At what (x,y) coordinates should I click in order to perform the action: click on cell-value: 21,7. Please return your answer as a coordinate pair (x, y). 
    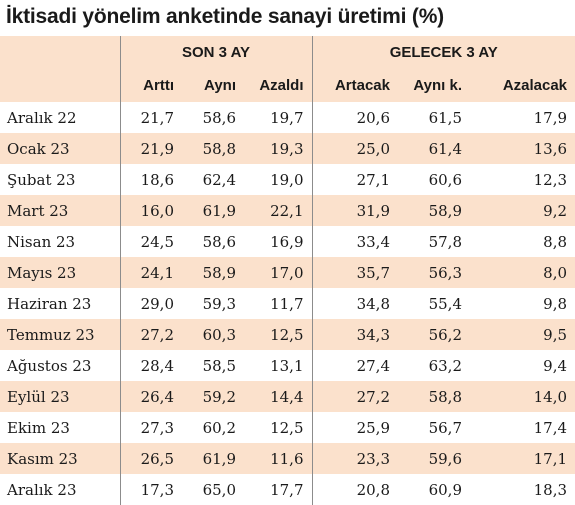
    Looking at the image, I should click on (150, 117).